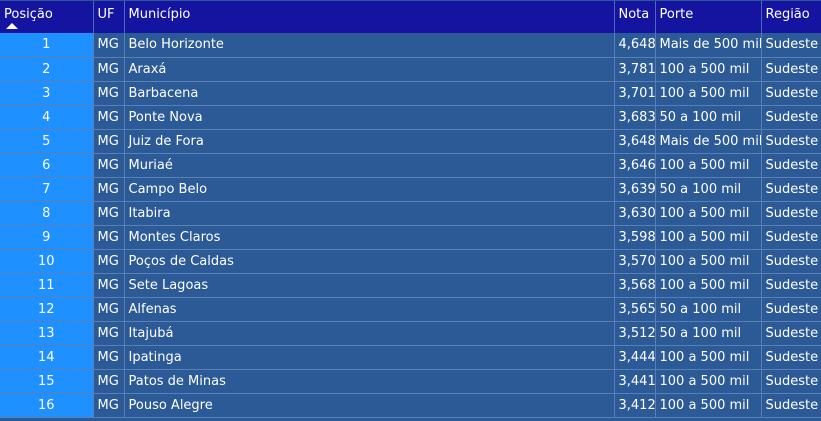  What do you see at coordinates (369, 17) in the screenshot?
I see `column-header-municipio: Município` at bounding box center [369, 17].